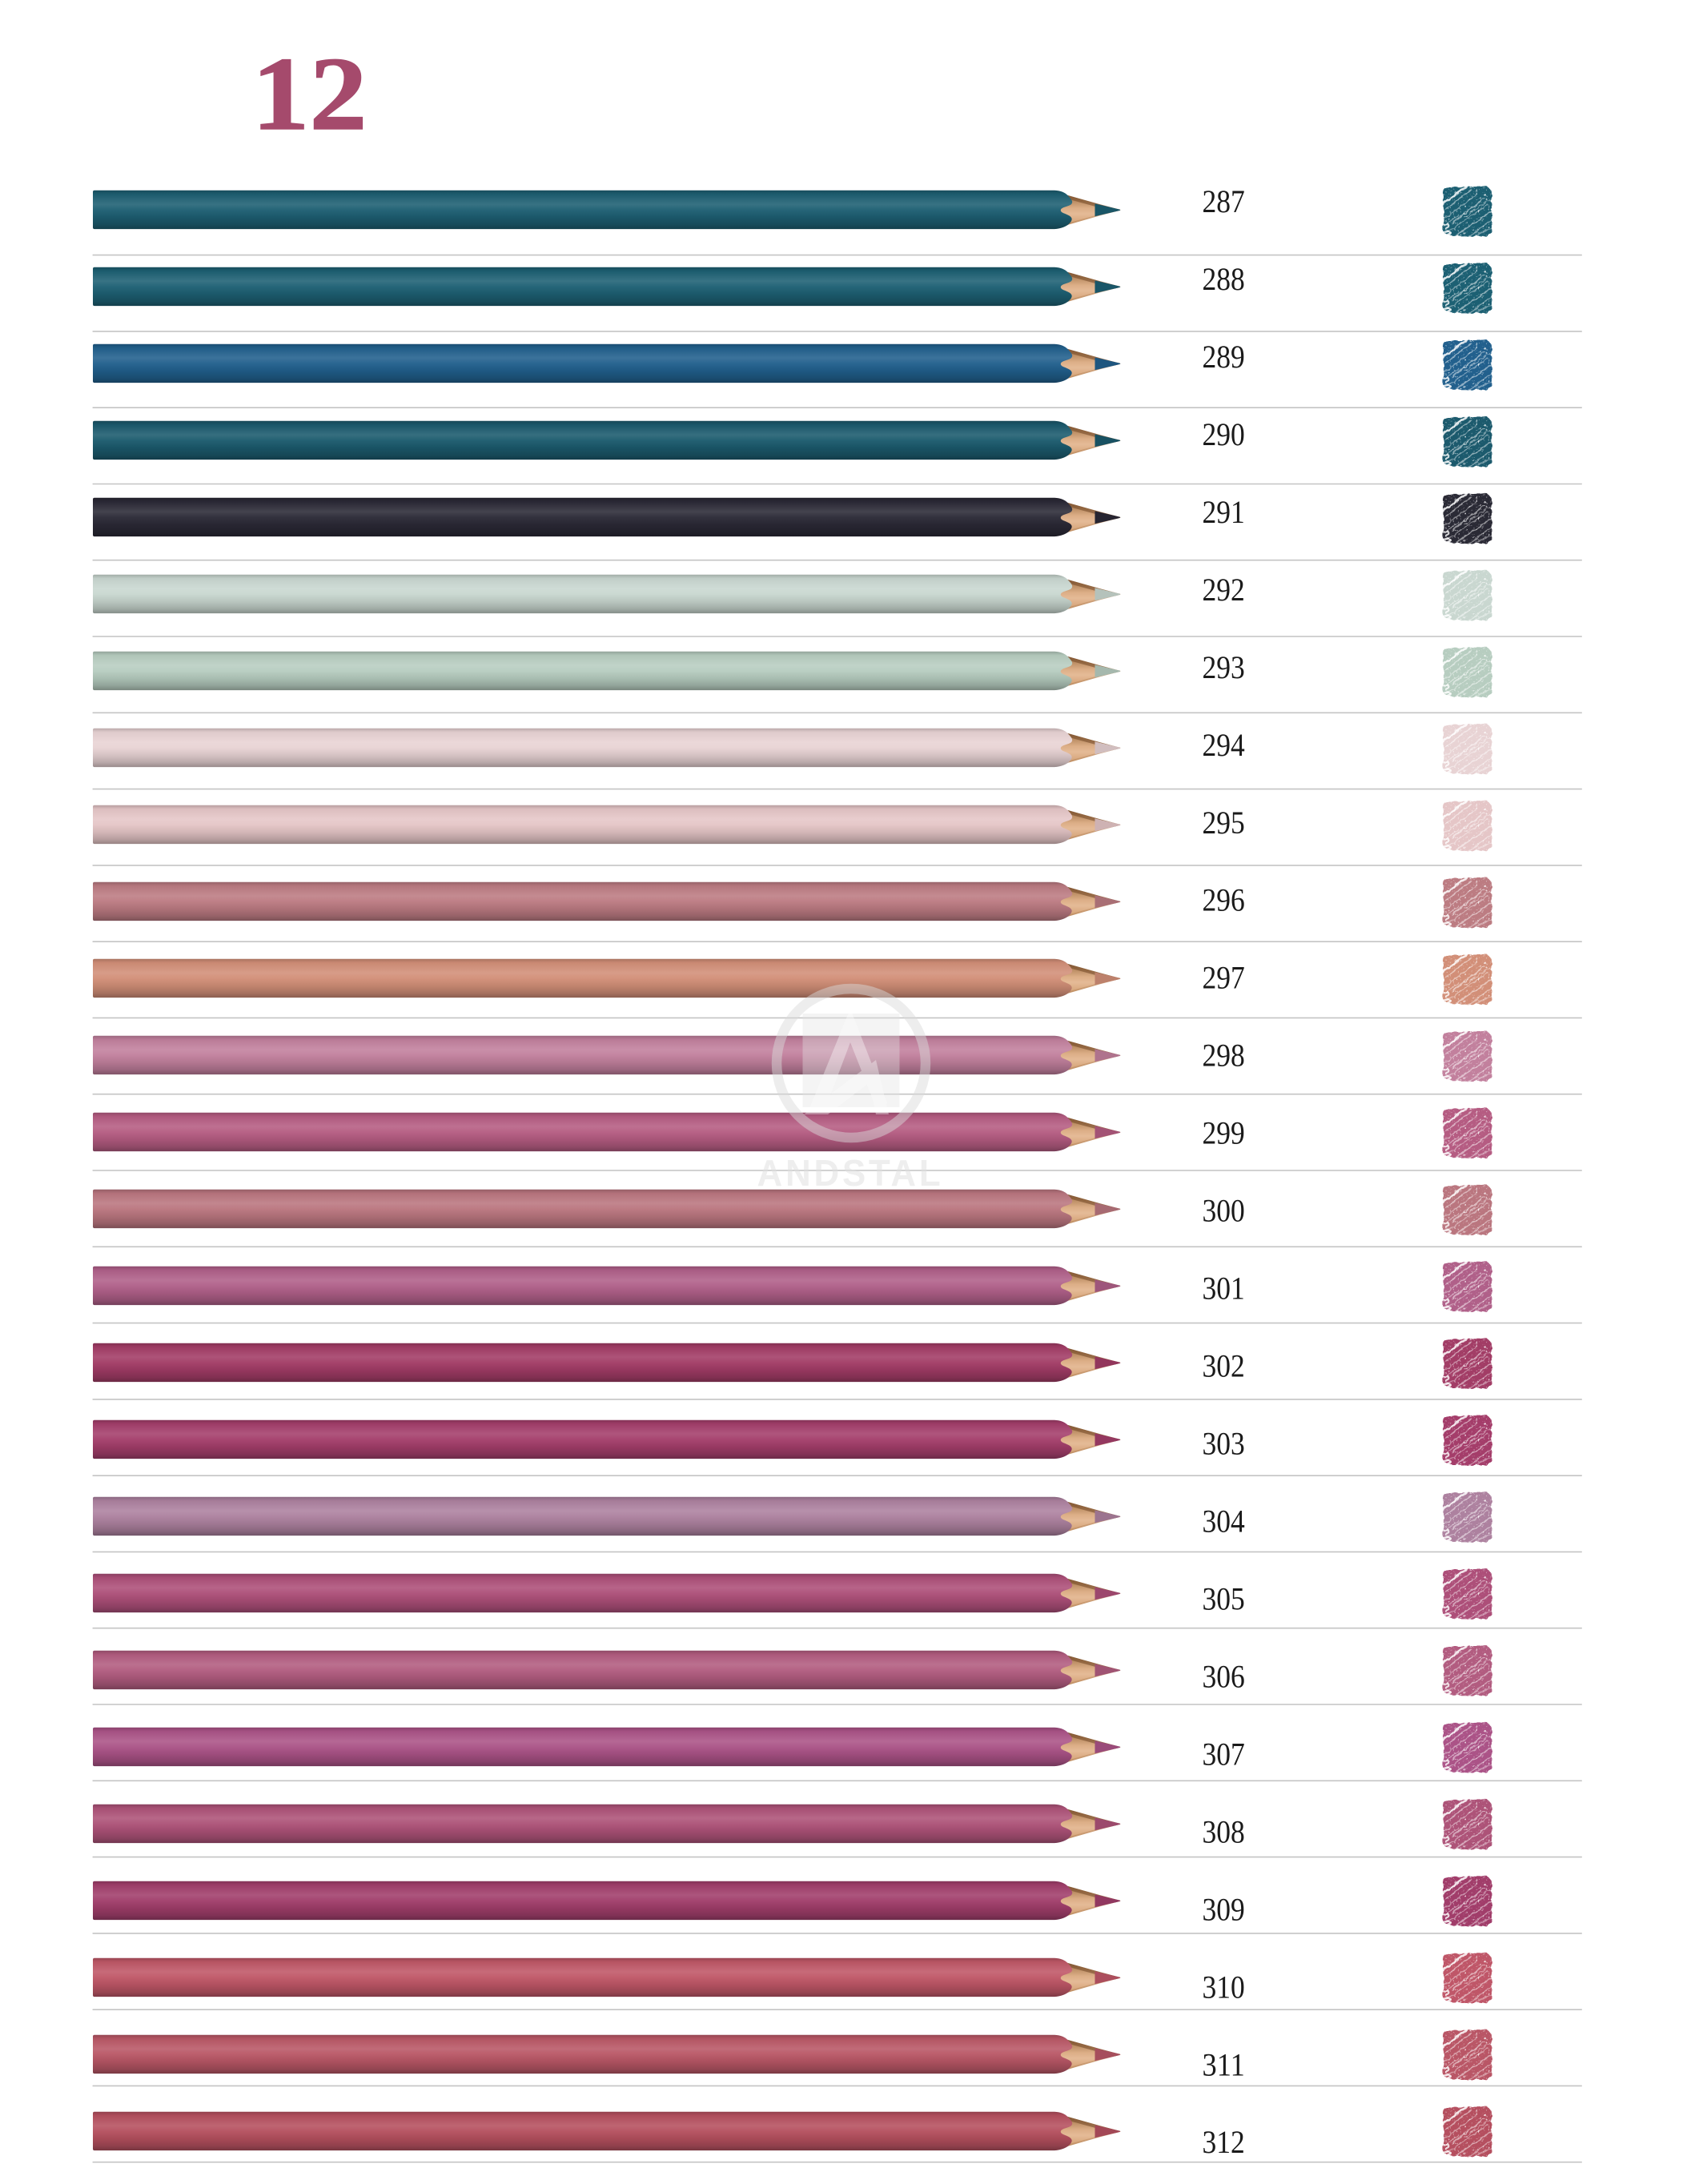 The width and height of the screenshot is (1703, 2184). I want to click on svg-text: 297, so click(1224, 978).